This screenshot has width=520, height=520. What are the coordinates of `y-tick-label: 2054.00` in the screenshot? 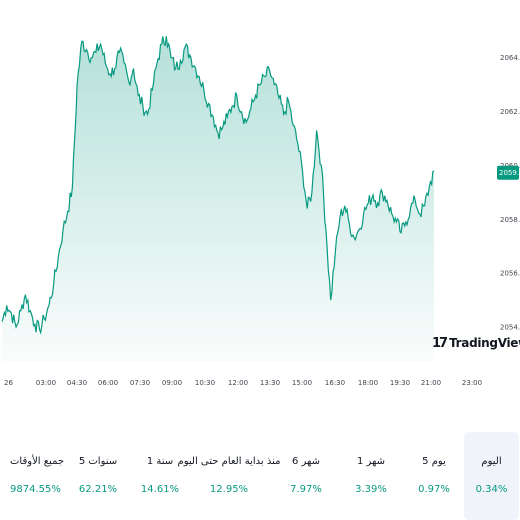 It's located at (510, 328).